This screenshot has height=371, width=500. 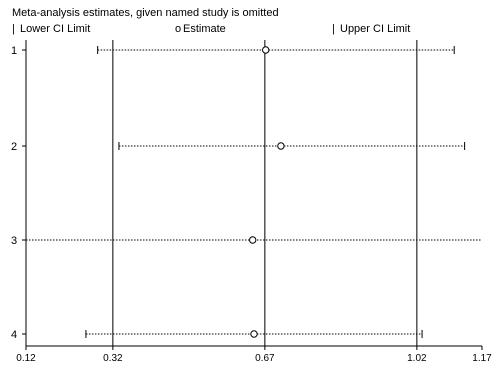 What do you see at coordinates (265, 358) in the screenshot?
I see `x-tick-label-2: 0.67` at bounding box center [265, 358].